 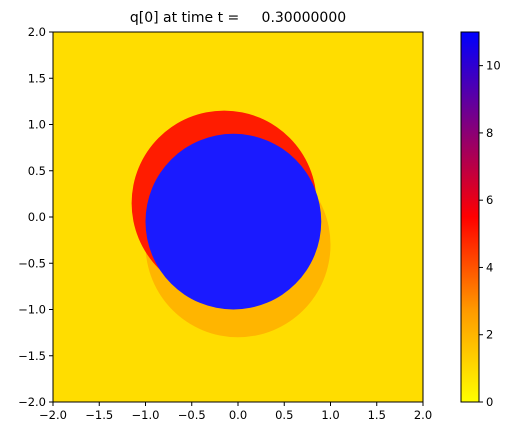 I want to click on x-tick-label: −1.5, so click(x=99, y=415).